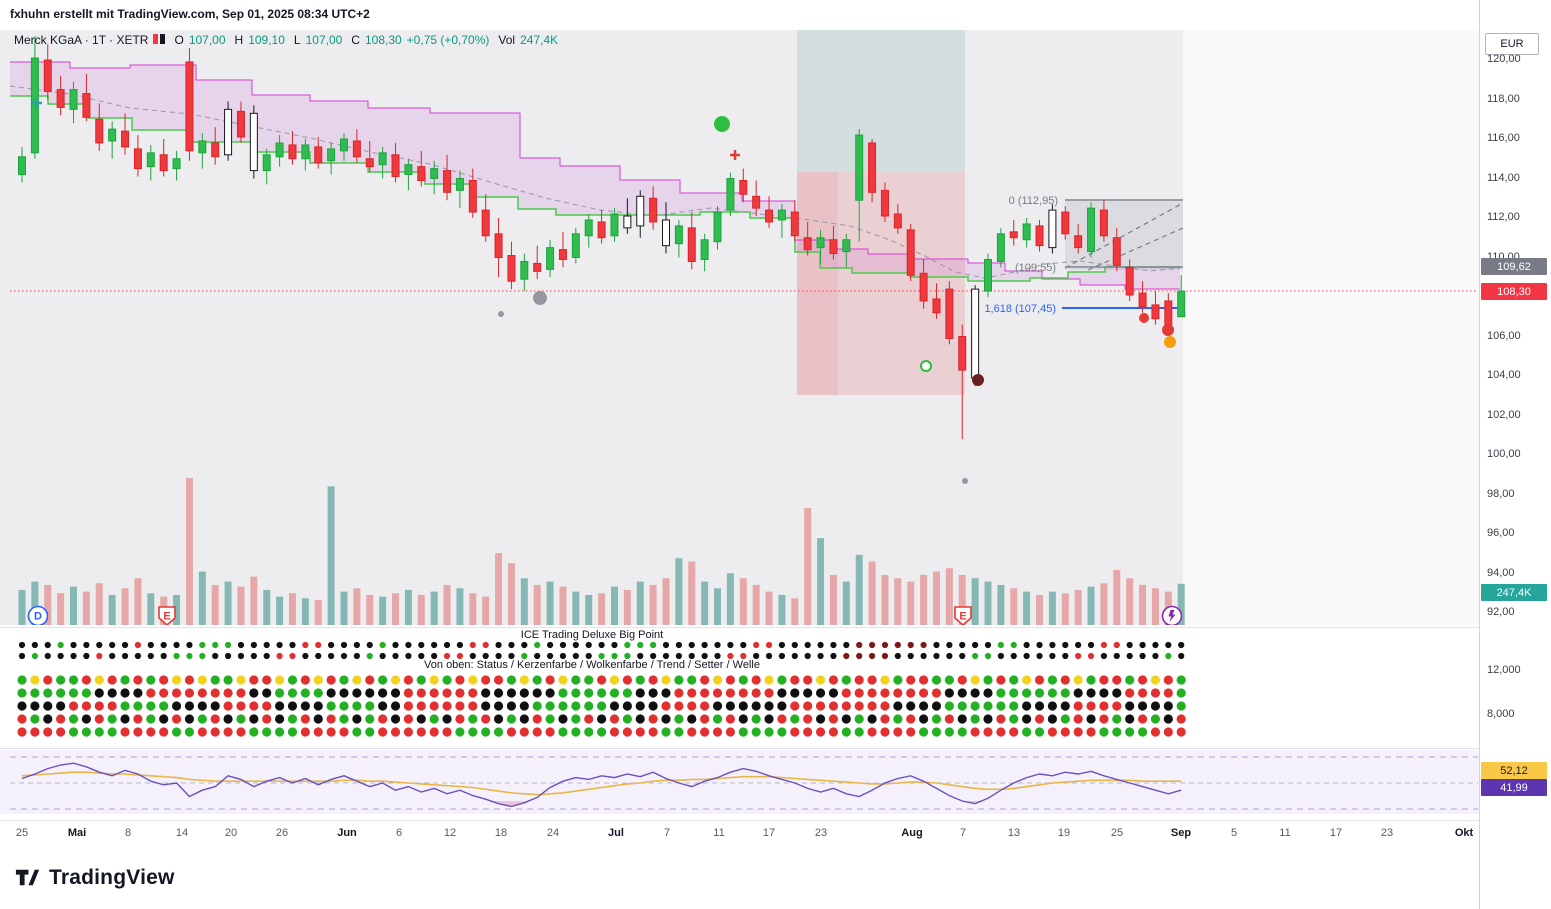  Describe the element at coordinates (266, 40) in the screenshot. I see `high-value: 109,10` at that location.